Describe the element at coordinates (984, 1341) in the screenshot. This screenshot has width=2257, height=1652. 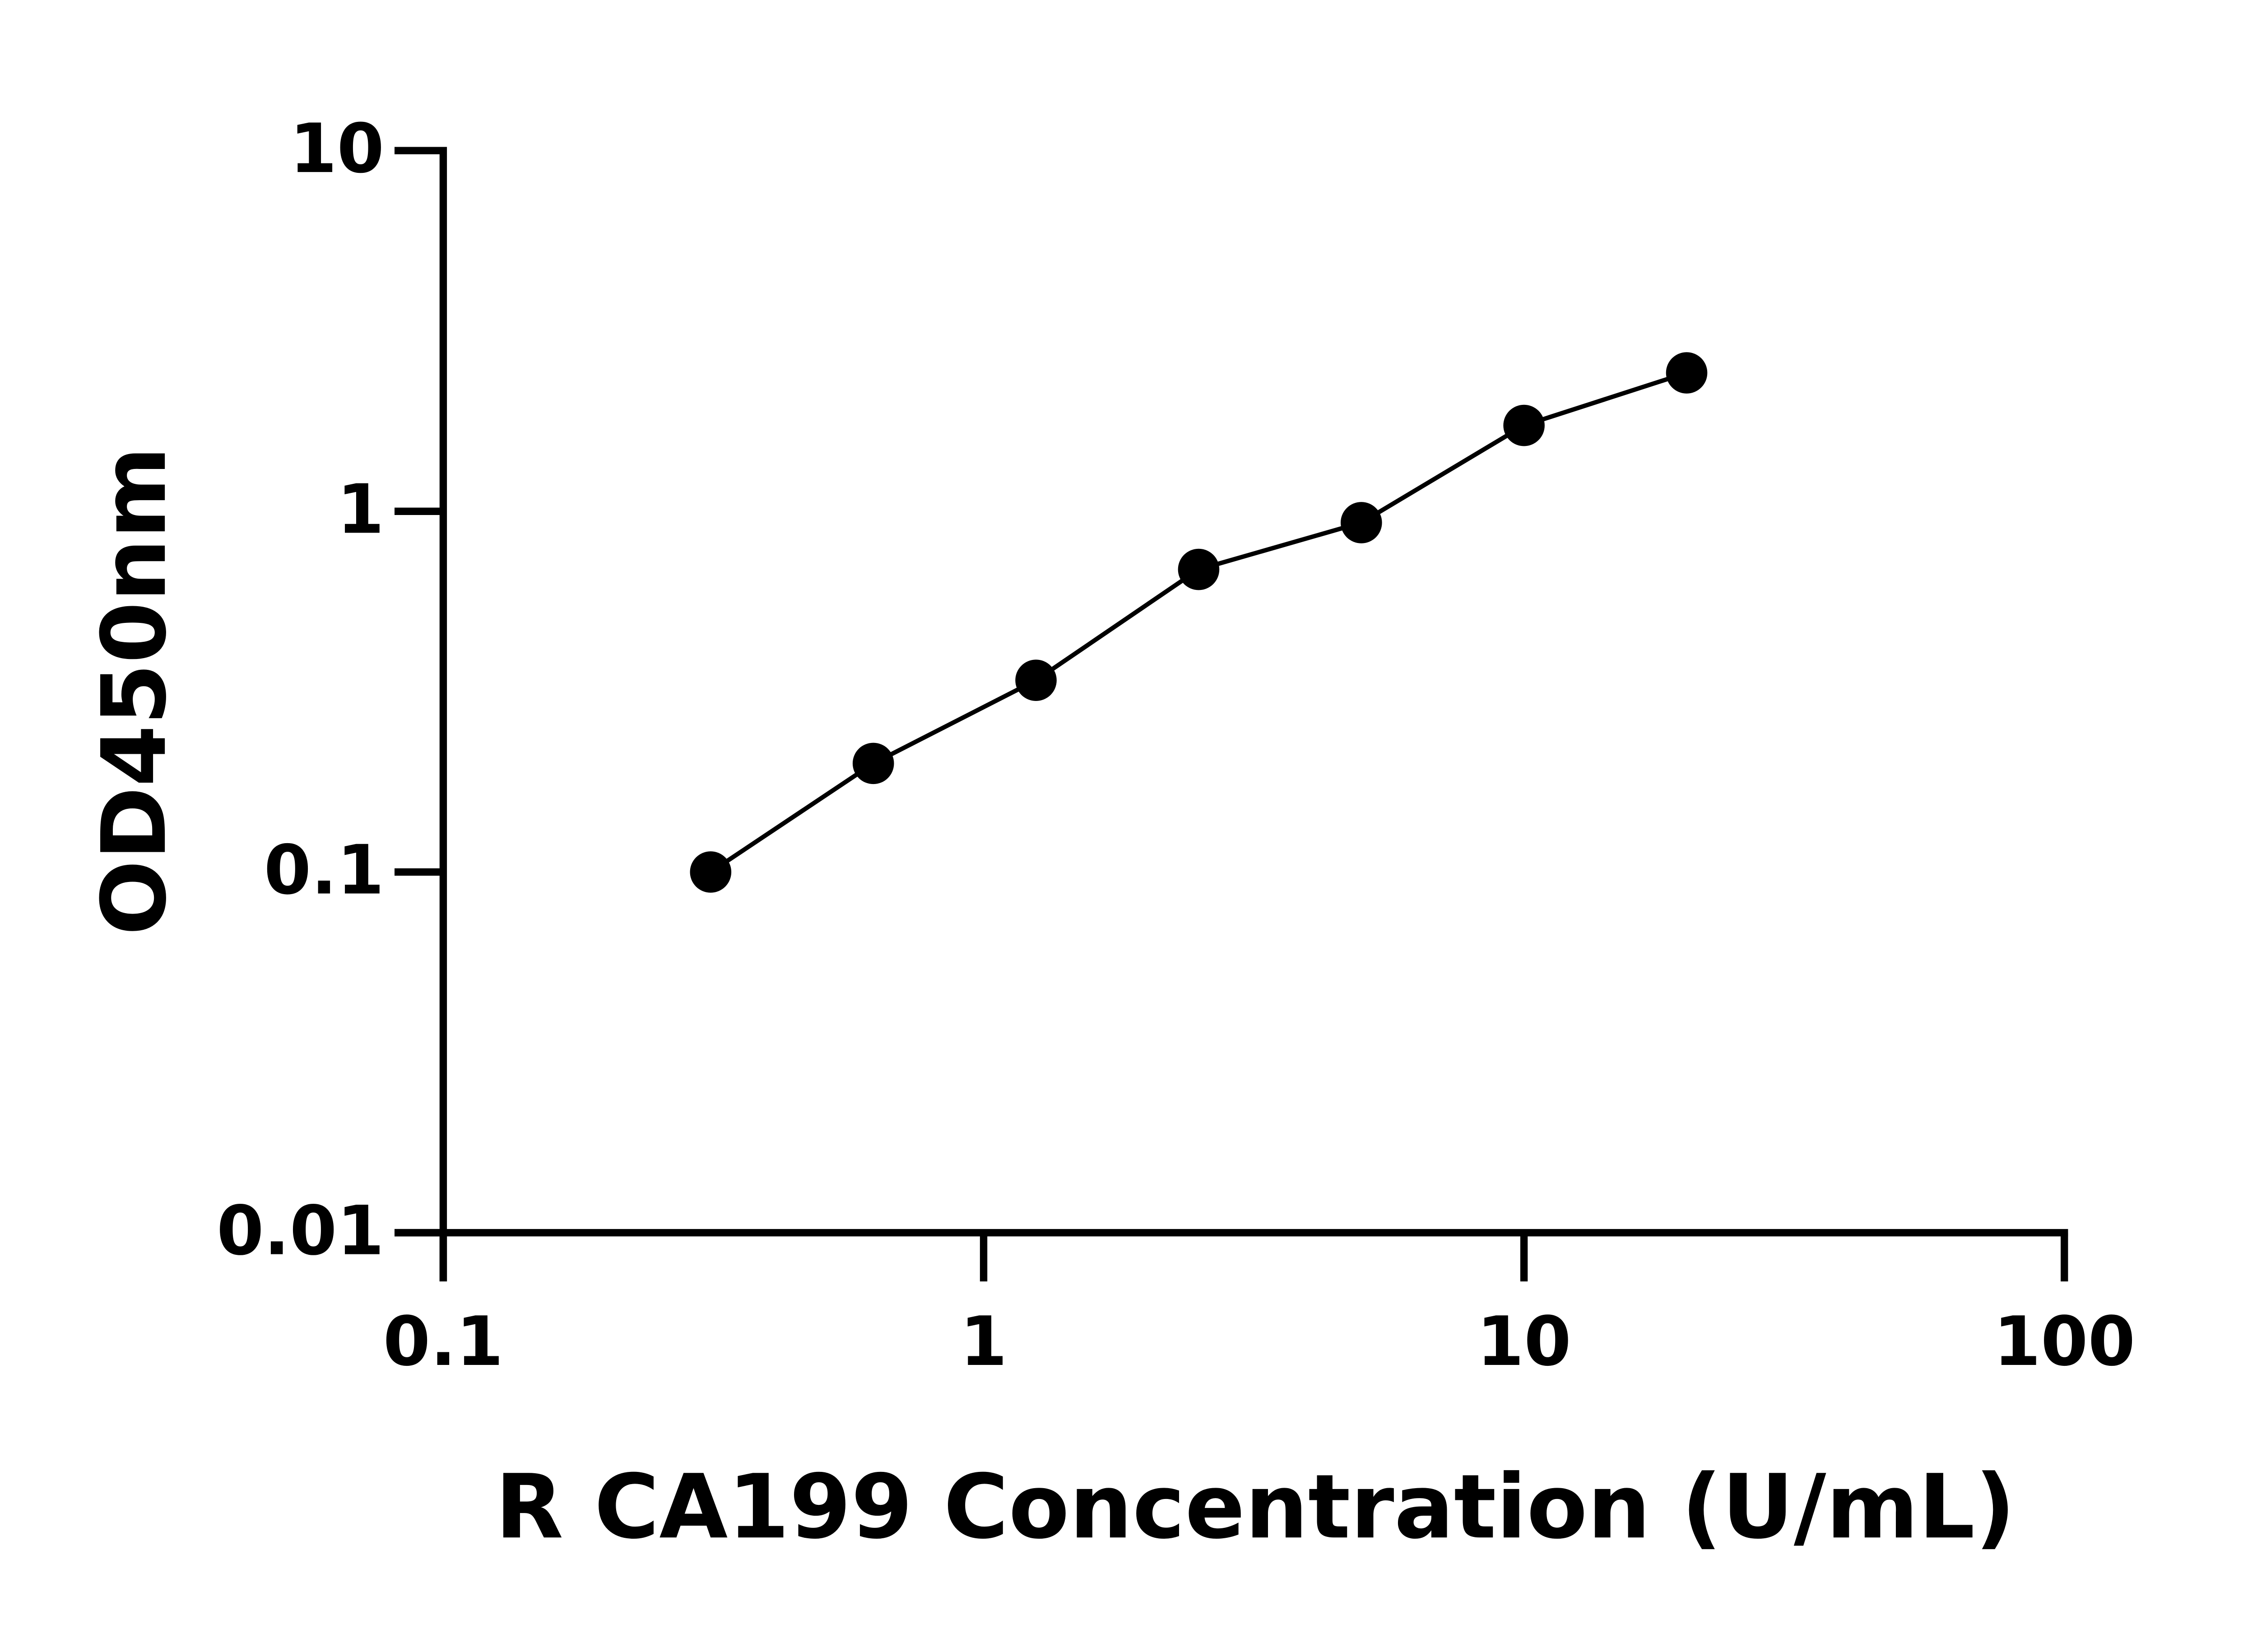
I see `x-tick-label: 1` at that location.